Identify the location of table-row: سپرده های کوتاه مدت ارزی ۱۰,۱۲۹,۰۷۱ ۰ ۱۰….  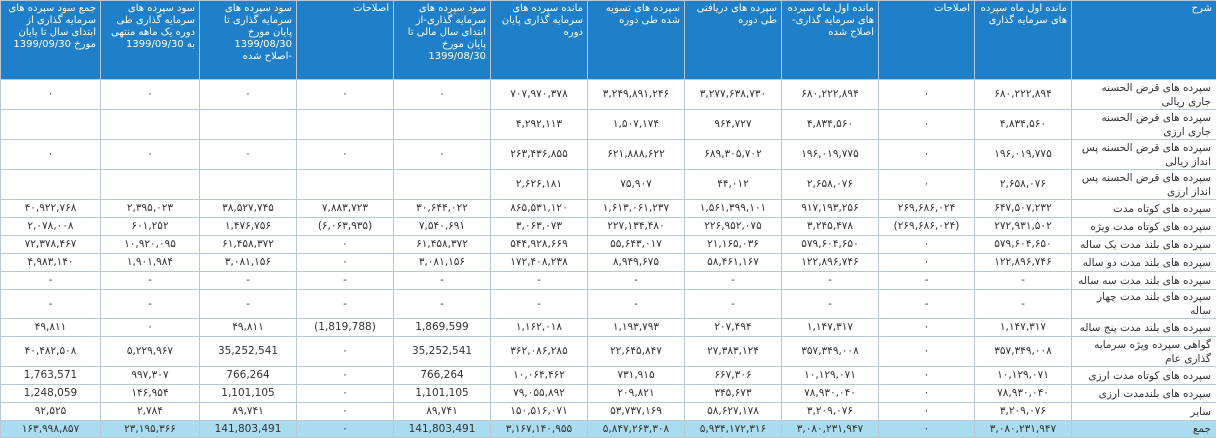
(608, 376).